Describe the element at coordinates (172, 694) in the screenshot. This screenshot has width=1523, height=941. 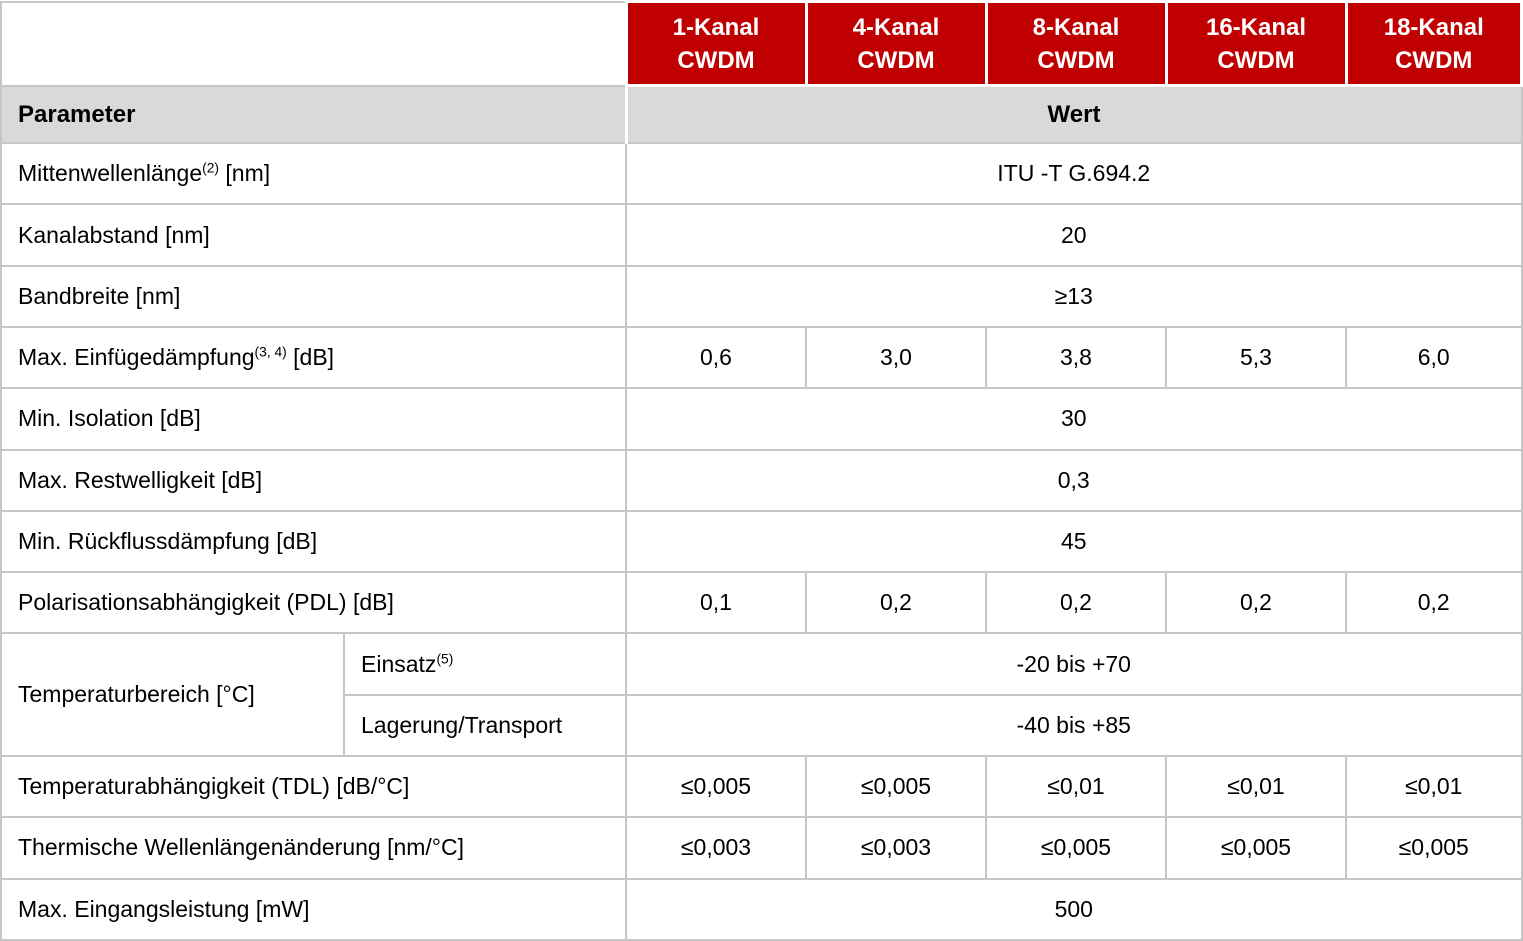
I see `param-label-temperaturbereich: Temperaturbereich [°C]` at that location.